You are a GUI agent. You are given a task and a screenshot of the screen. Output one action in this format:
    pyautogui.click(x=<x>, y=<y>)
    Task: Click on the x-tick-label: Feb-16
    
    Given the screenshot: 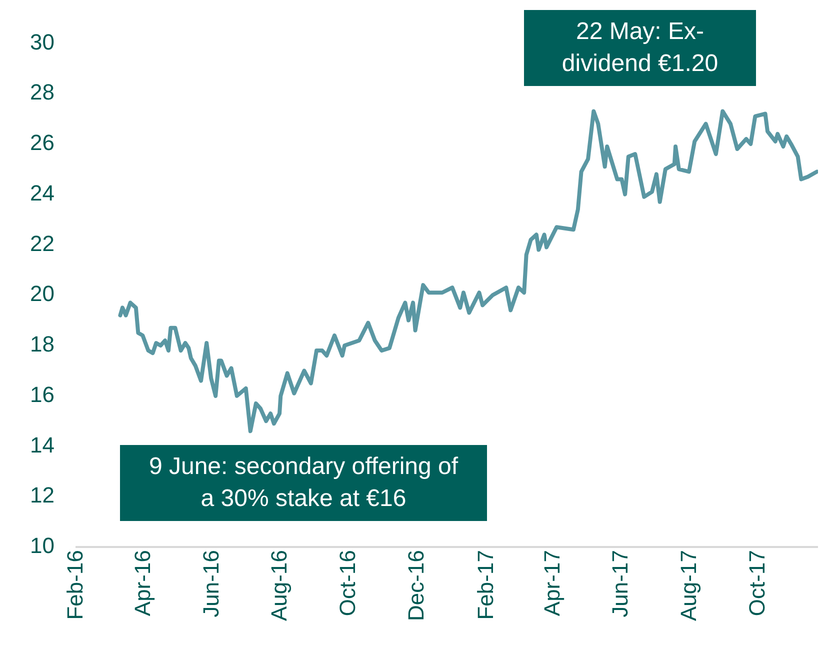 What is the action you would take?
    pyautogui.click(x=75, y=585)
    